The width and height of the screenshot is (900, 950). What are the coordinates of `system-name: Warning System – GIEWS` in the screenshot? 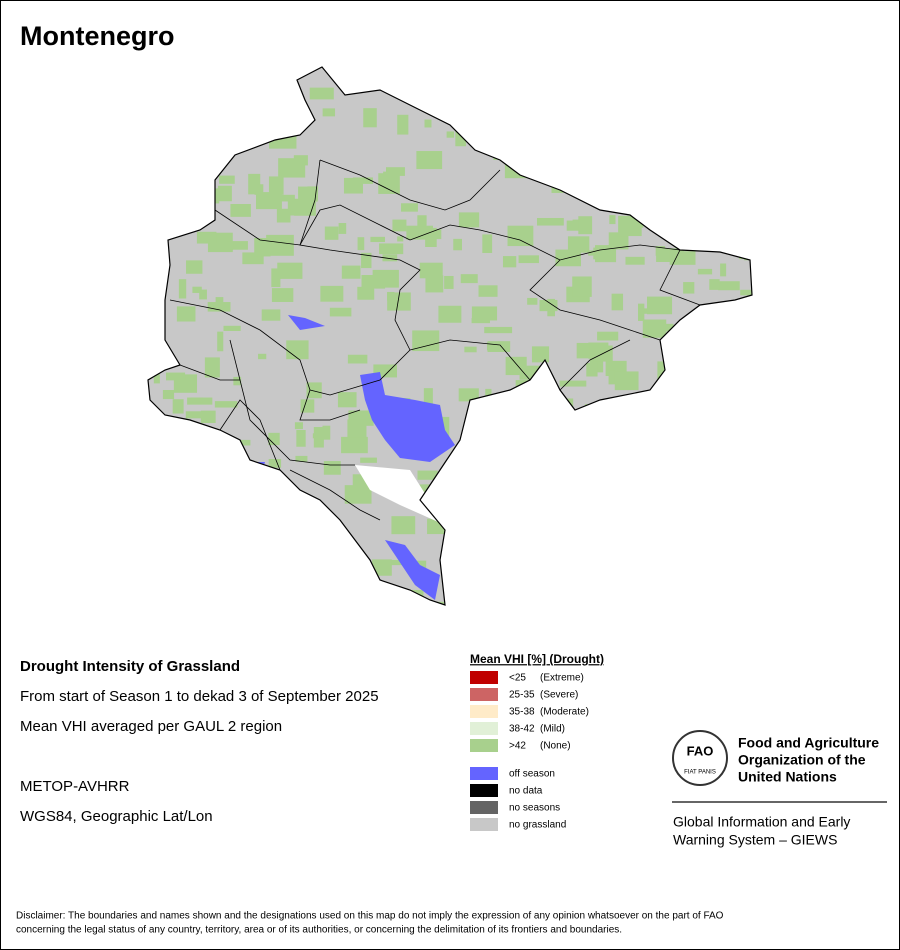 It's located at (755, 840).